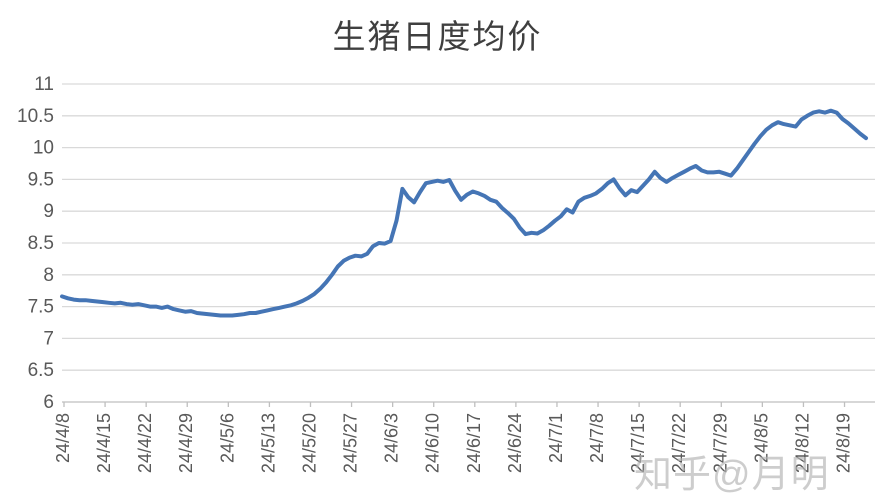  What do you see at coordinates (844, 443) in the screenshot?
I see `x-tick-label: 24/8/19` at bounding box center [844, 443].